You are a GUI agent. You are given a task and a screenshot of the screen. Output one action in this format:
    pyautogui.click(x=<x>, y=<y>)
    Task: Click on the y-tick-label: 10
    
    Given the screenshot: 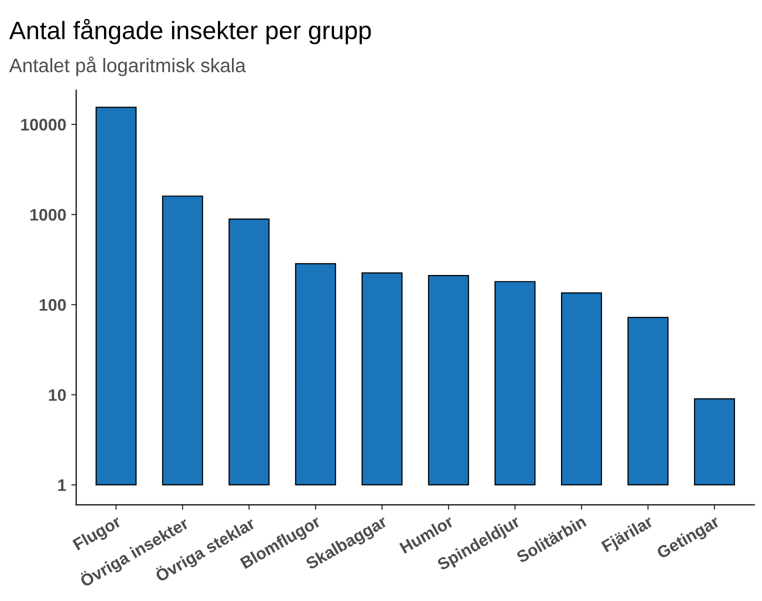 What is the action you would take?
    pyautogui.click(x=57, y=395)
    